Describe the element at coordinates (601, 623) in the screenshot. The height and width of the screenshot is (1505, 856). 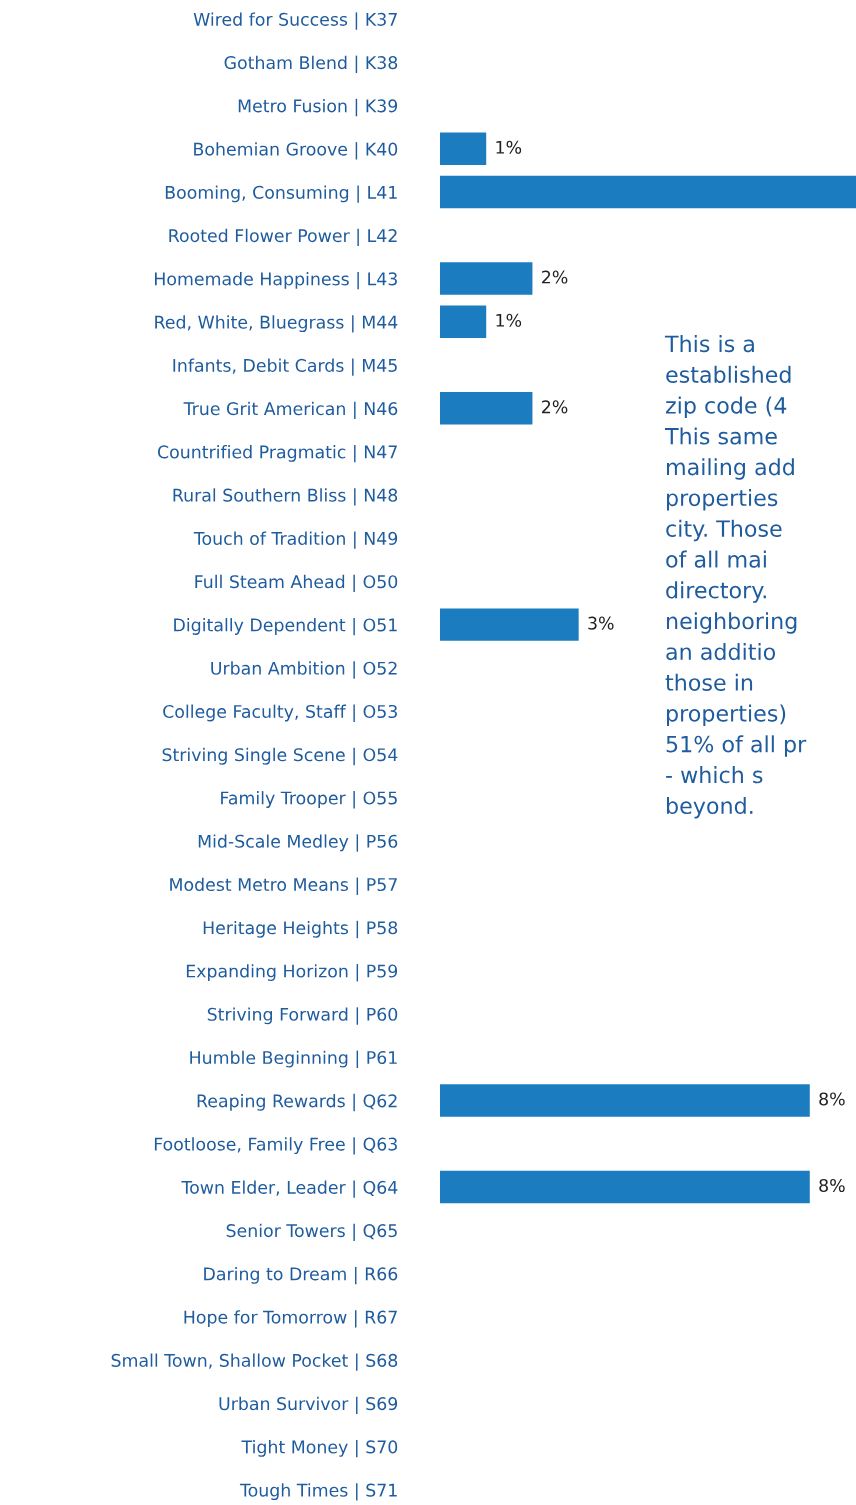
I see `data-label: 3%` at that location.